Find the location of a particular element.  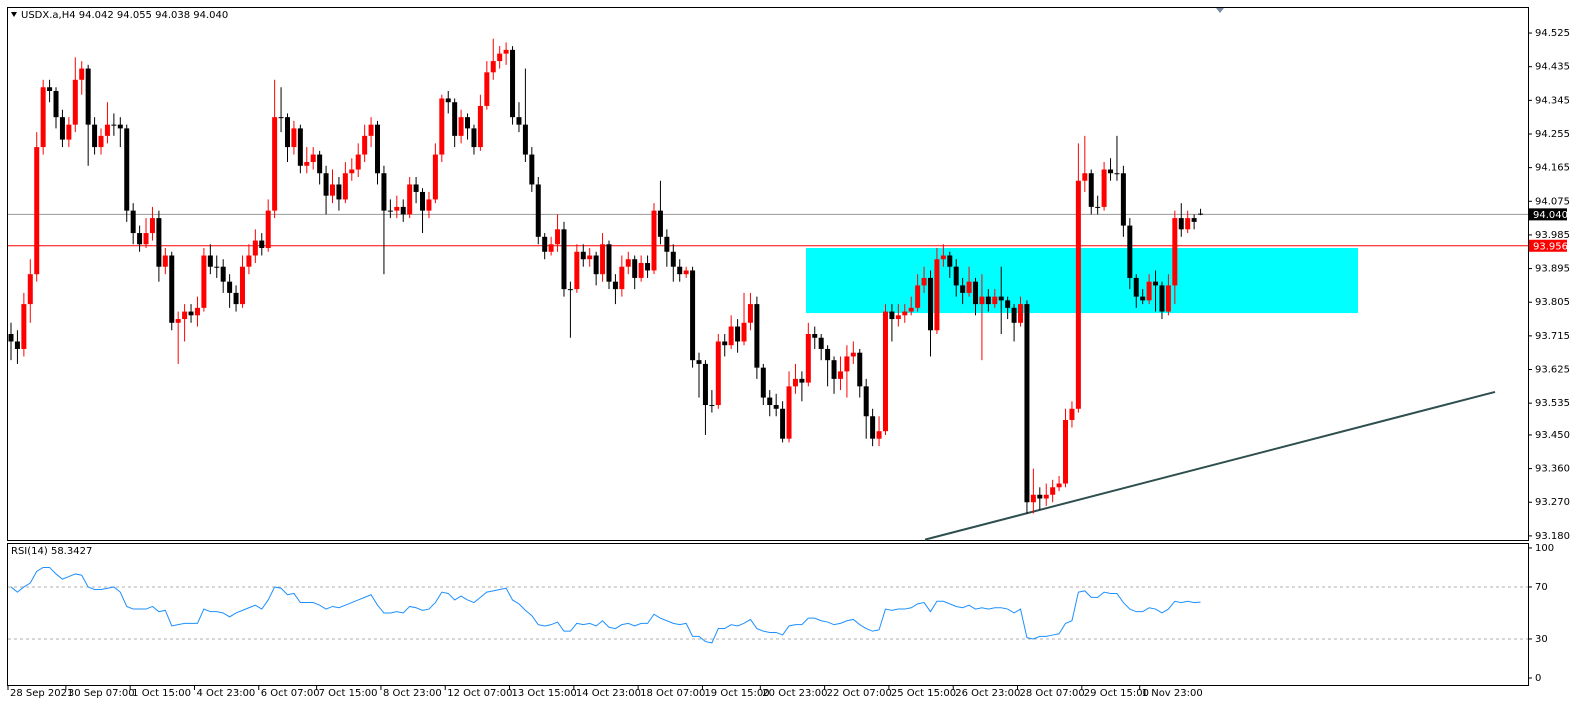

y-tick-label: 93.625 is located at coordinates (1552, 370).